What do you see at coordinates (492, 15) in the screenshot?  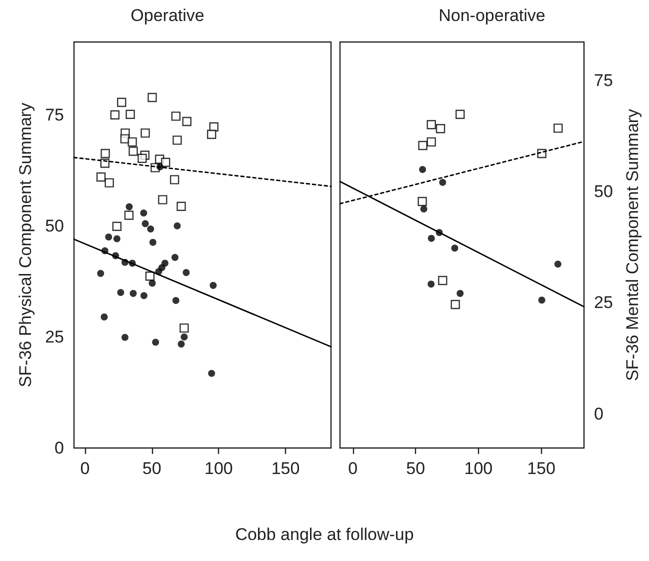 I see `chart-title: Non-operative` at bounding box center [492, 15].